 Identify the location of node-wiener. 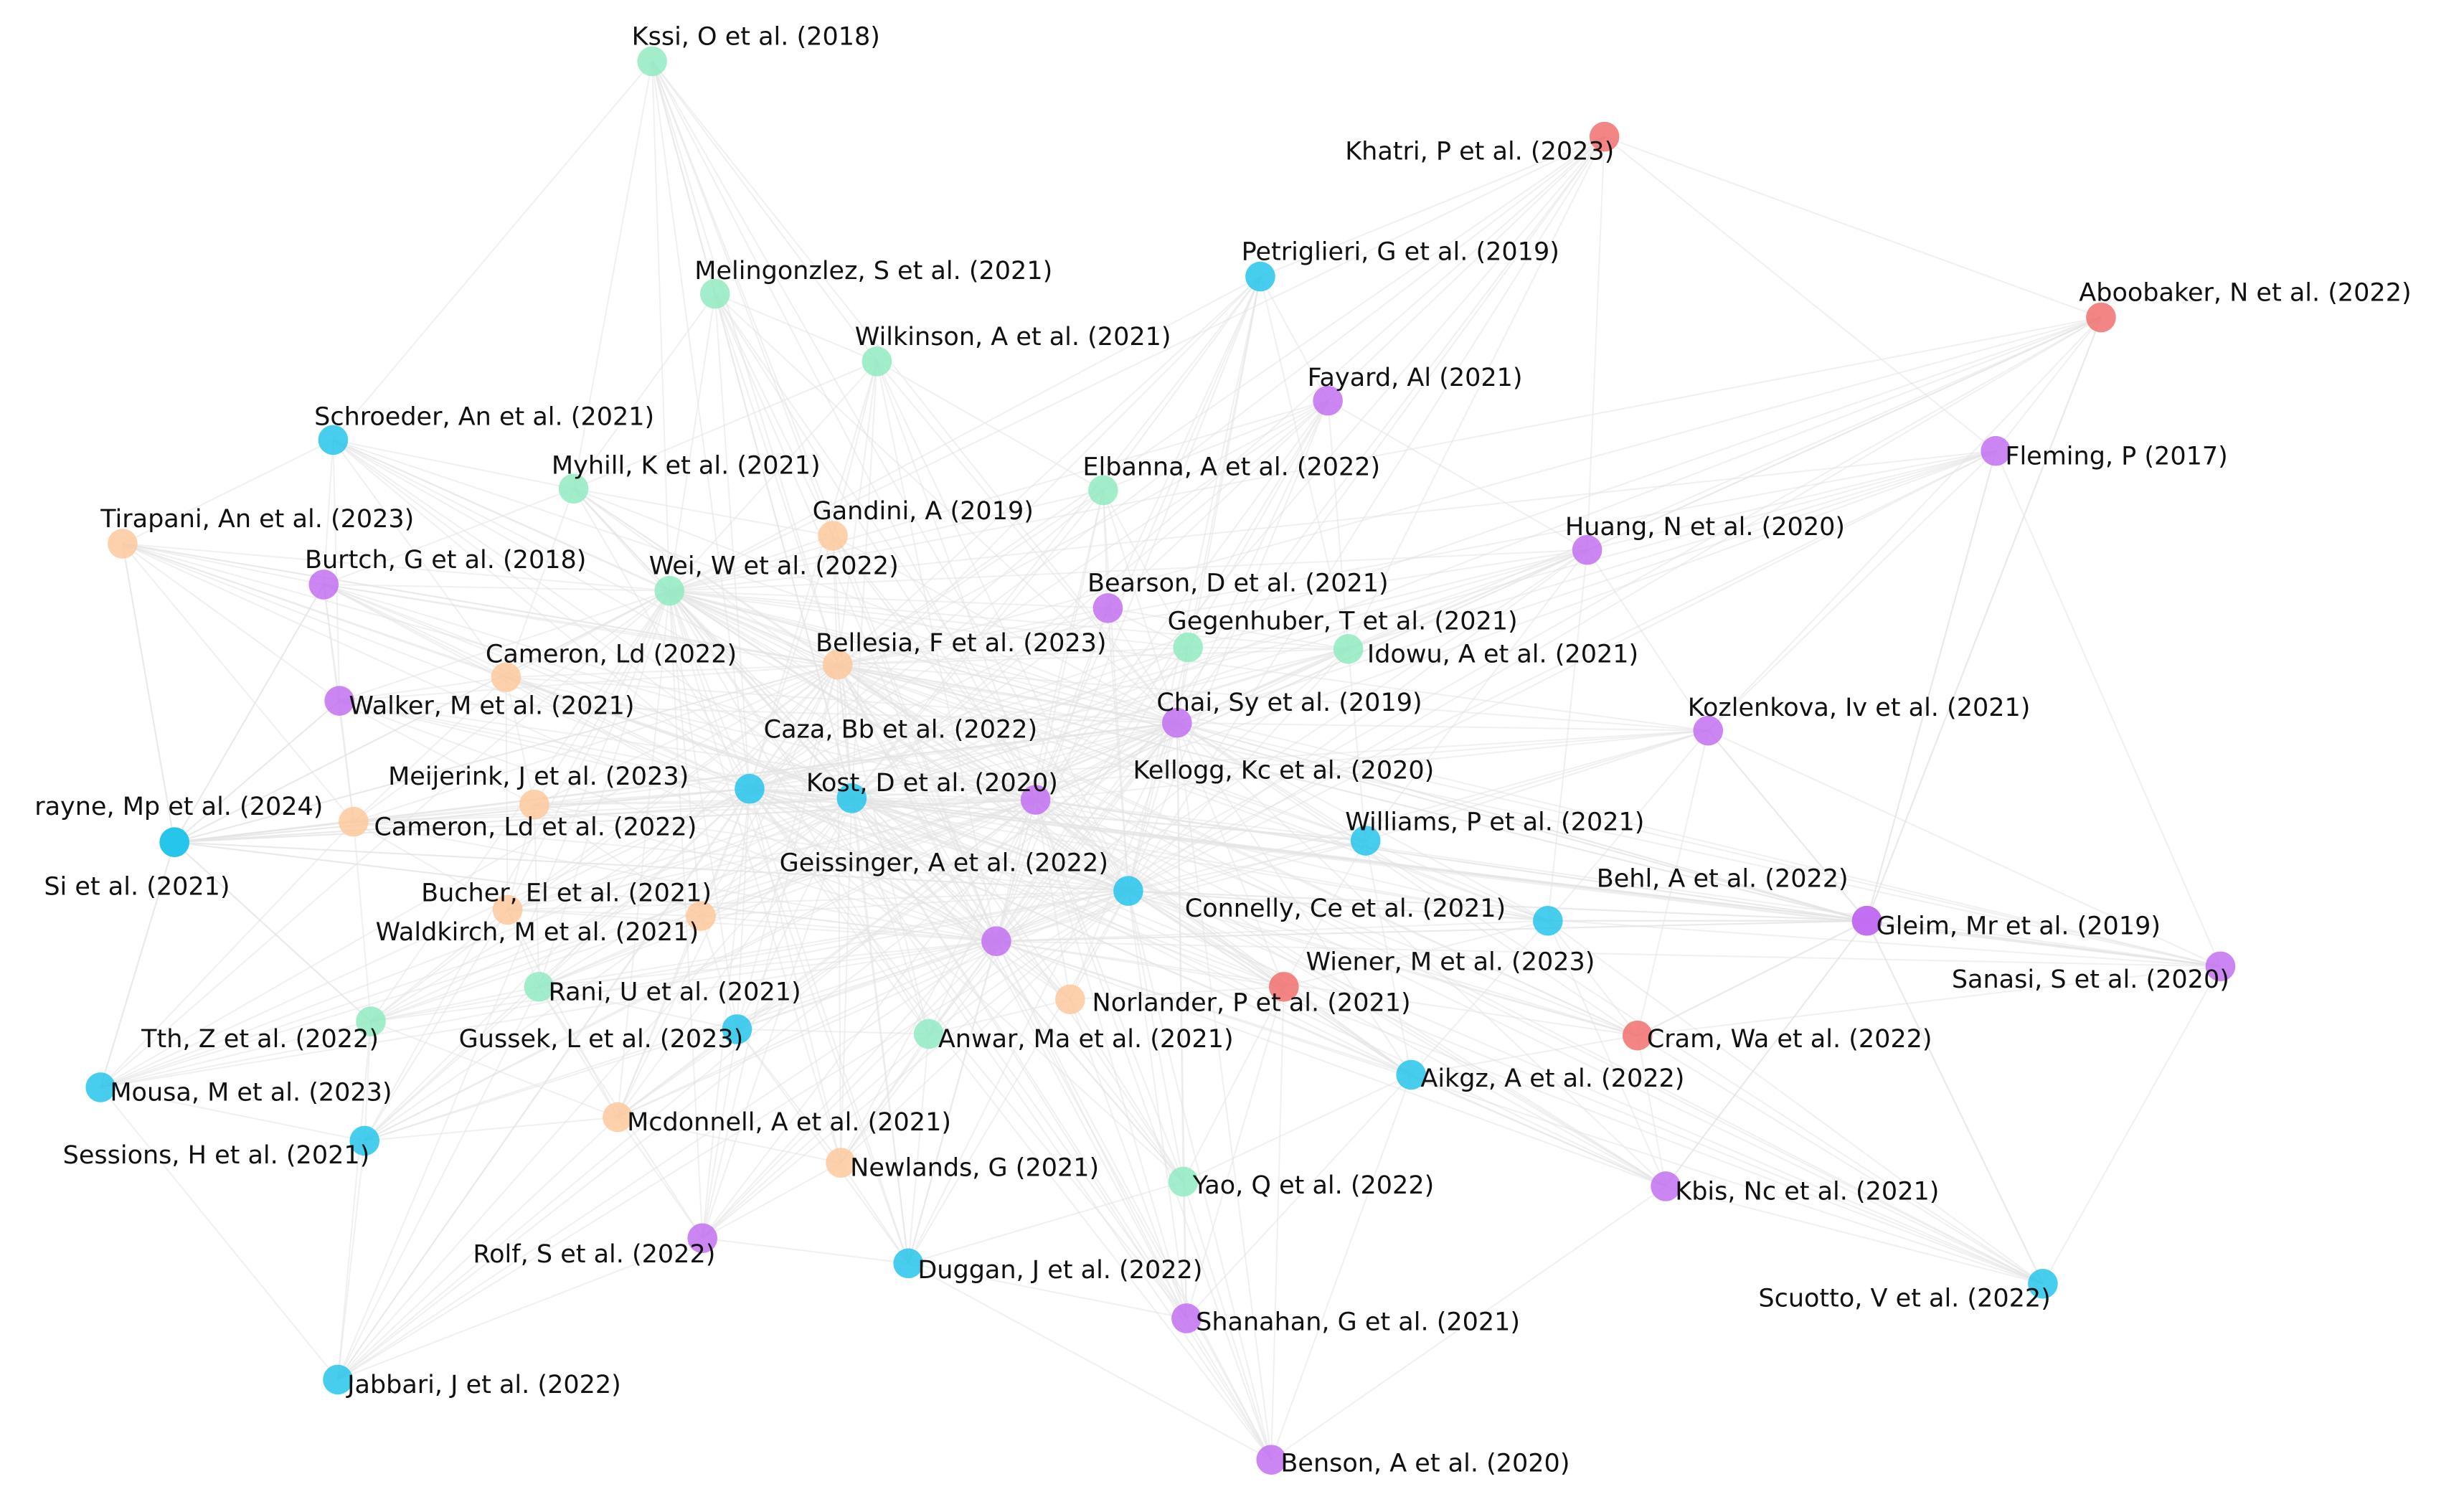
(1283, 986).